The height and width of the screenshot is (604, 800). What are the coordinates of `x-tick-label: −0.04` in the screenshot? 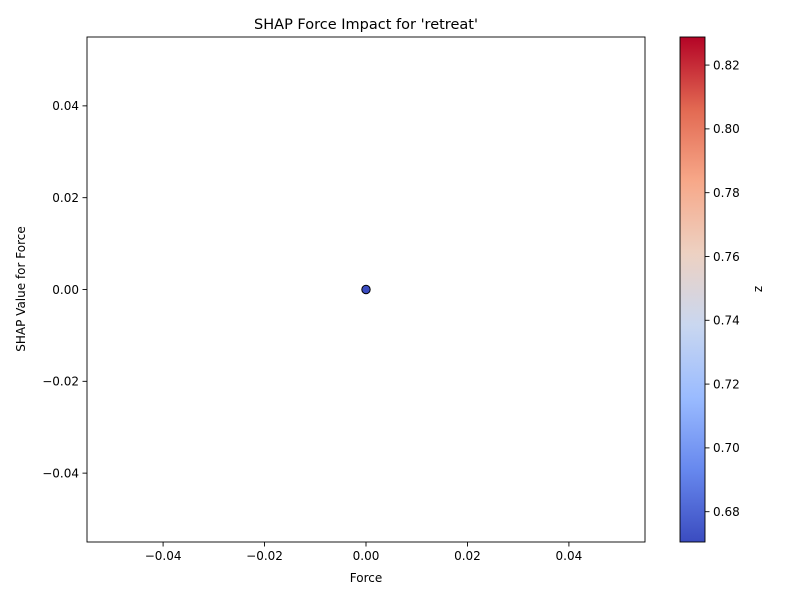 It's located at (163, 556).